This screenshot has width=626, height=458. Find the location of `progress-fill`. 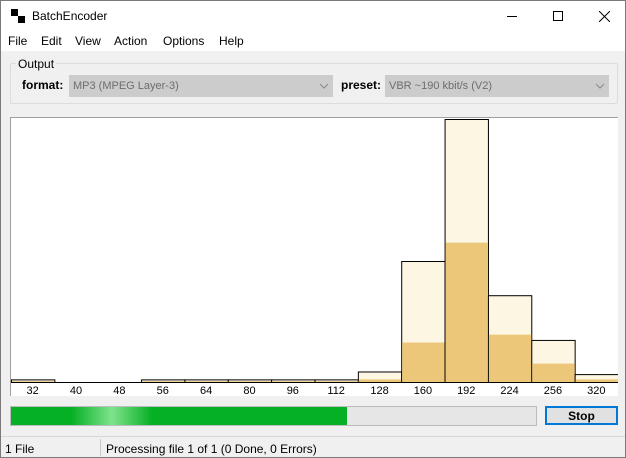

progress-fill is located at coordinates (179, 416).